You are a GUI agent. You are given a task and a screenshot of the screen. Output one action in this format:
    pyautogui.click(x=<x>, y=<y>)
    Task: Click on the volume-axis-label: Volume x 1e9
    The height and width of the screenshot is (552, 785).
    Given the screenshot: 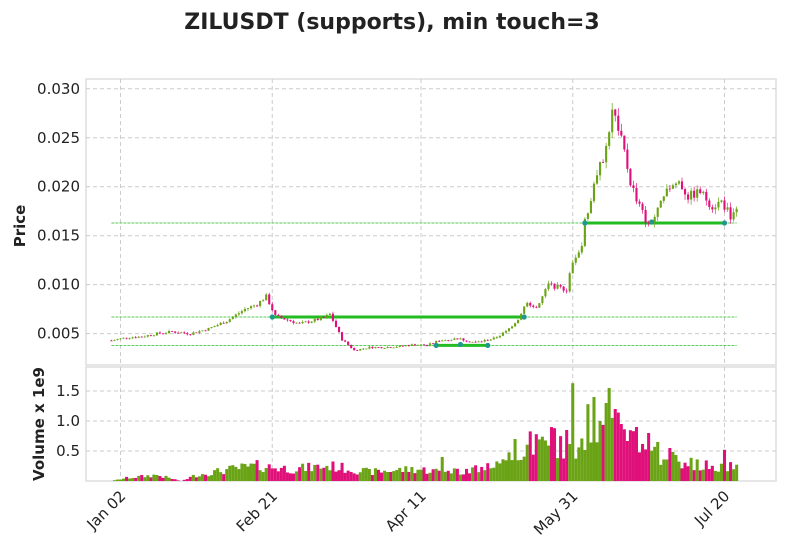 What is the action you would take?
    pyautogui.click(x=39, y=424)
    